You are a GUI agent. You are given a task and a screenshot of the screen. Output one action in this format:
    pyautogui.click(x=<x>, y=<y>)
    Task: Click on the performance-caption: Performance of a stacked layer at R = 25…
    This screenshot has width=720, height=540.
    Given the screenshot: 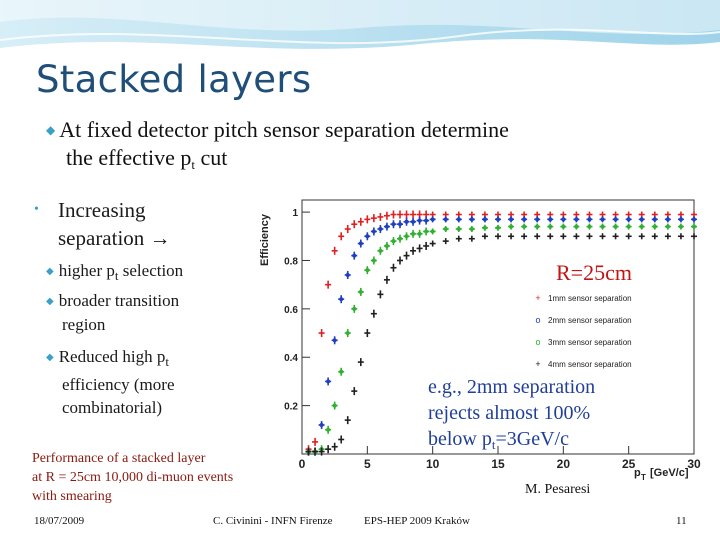 What is the action you would take?
    pyautogui.click(x=132, y=477)
    